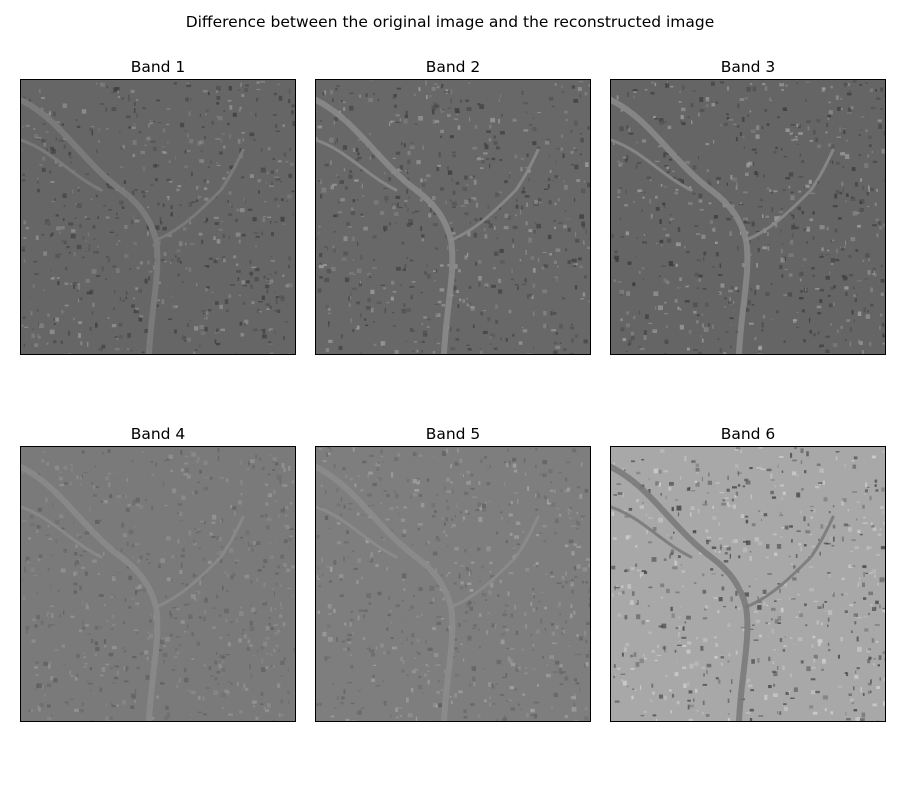 This screenshot has height=800, width=900. Describe the element at coordinates (453, 434) in the screenshot. I see `panel-title: Band 5` at that location.